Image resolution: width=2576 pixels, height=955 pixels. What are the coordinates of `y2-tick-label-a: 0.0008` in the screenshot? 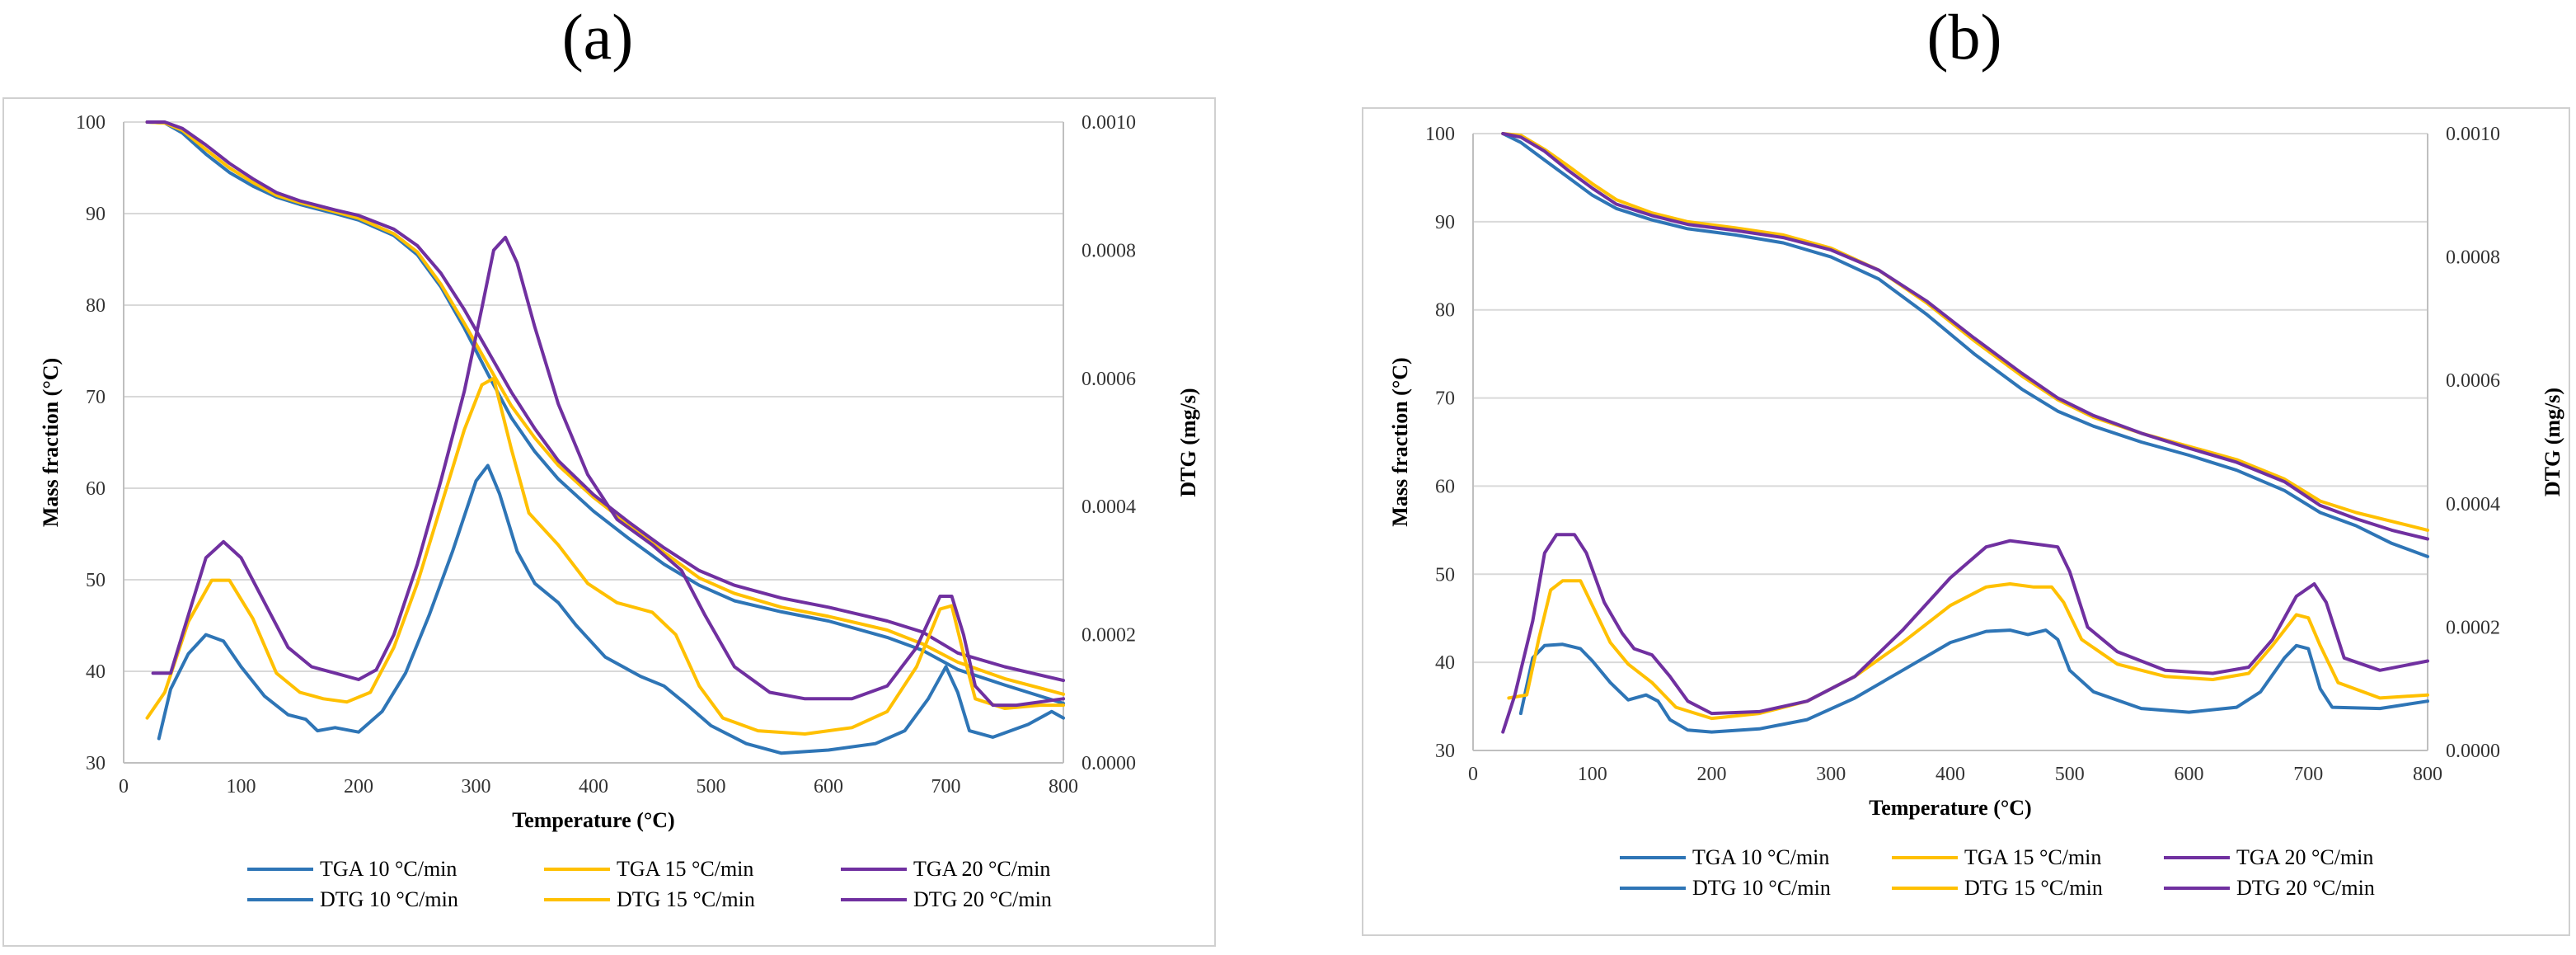 It's located at (1109, 250).